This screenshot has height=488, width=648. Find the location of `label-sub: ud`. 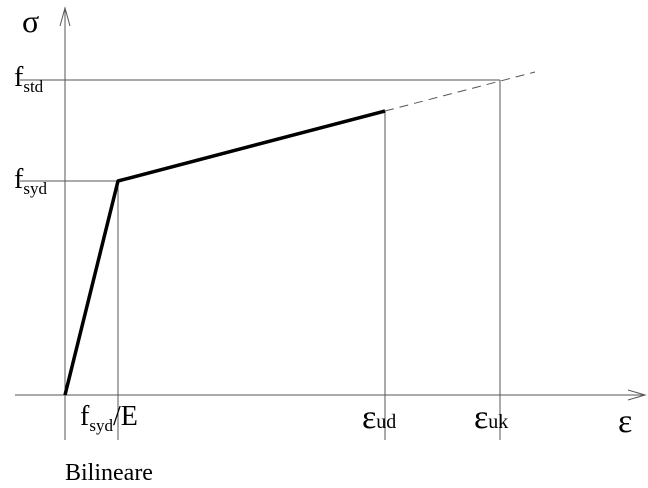

label-sub: ud is located at coordinates (386, 422).